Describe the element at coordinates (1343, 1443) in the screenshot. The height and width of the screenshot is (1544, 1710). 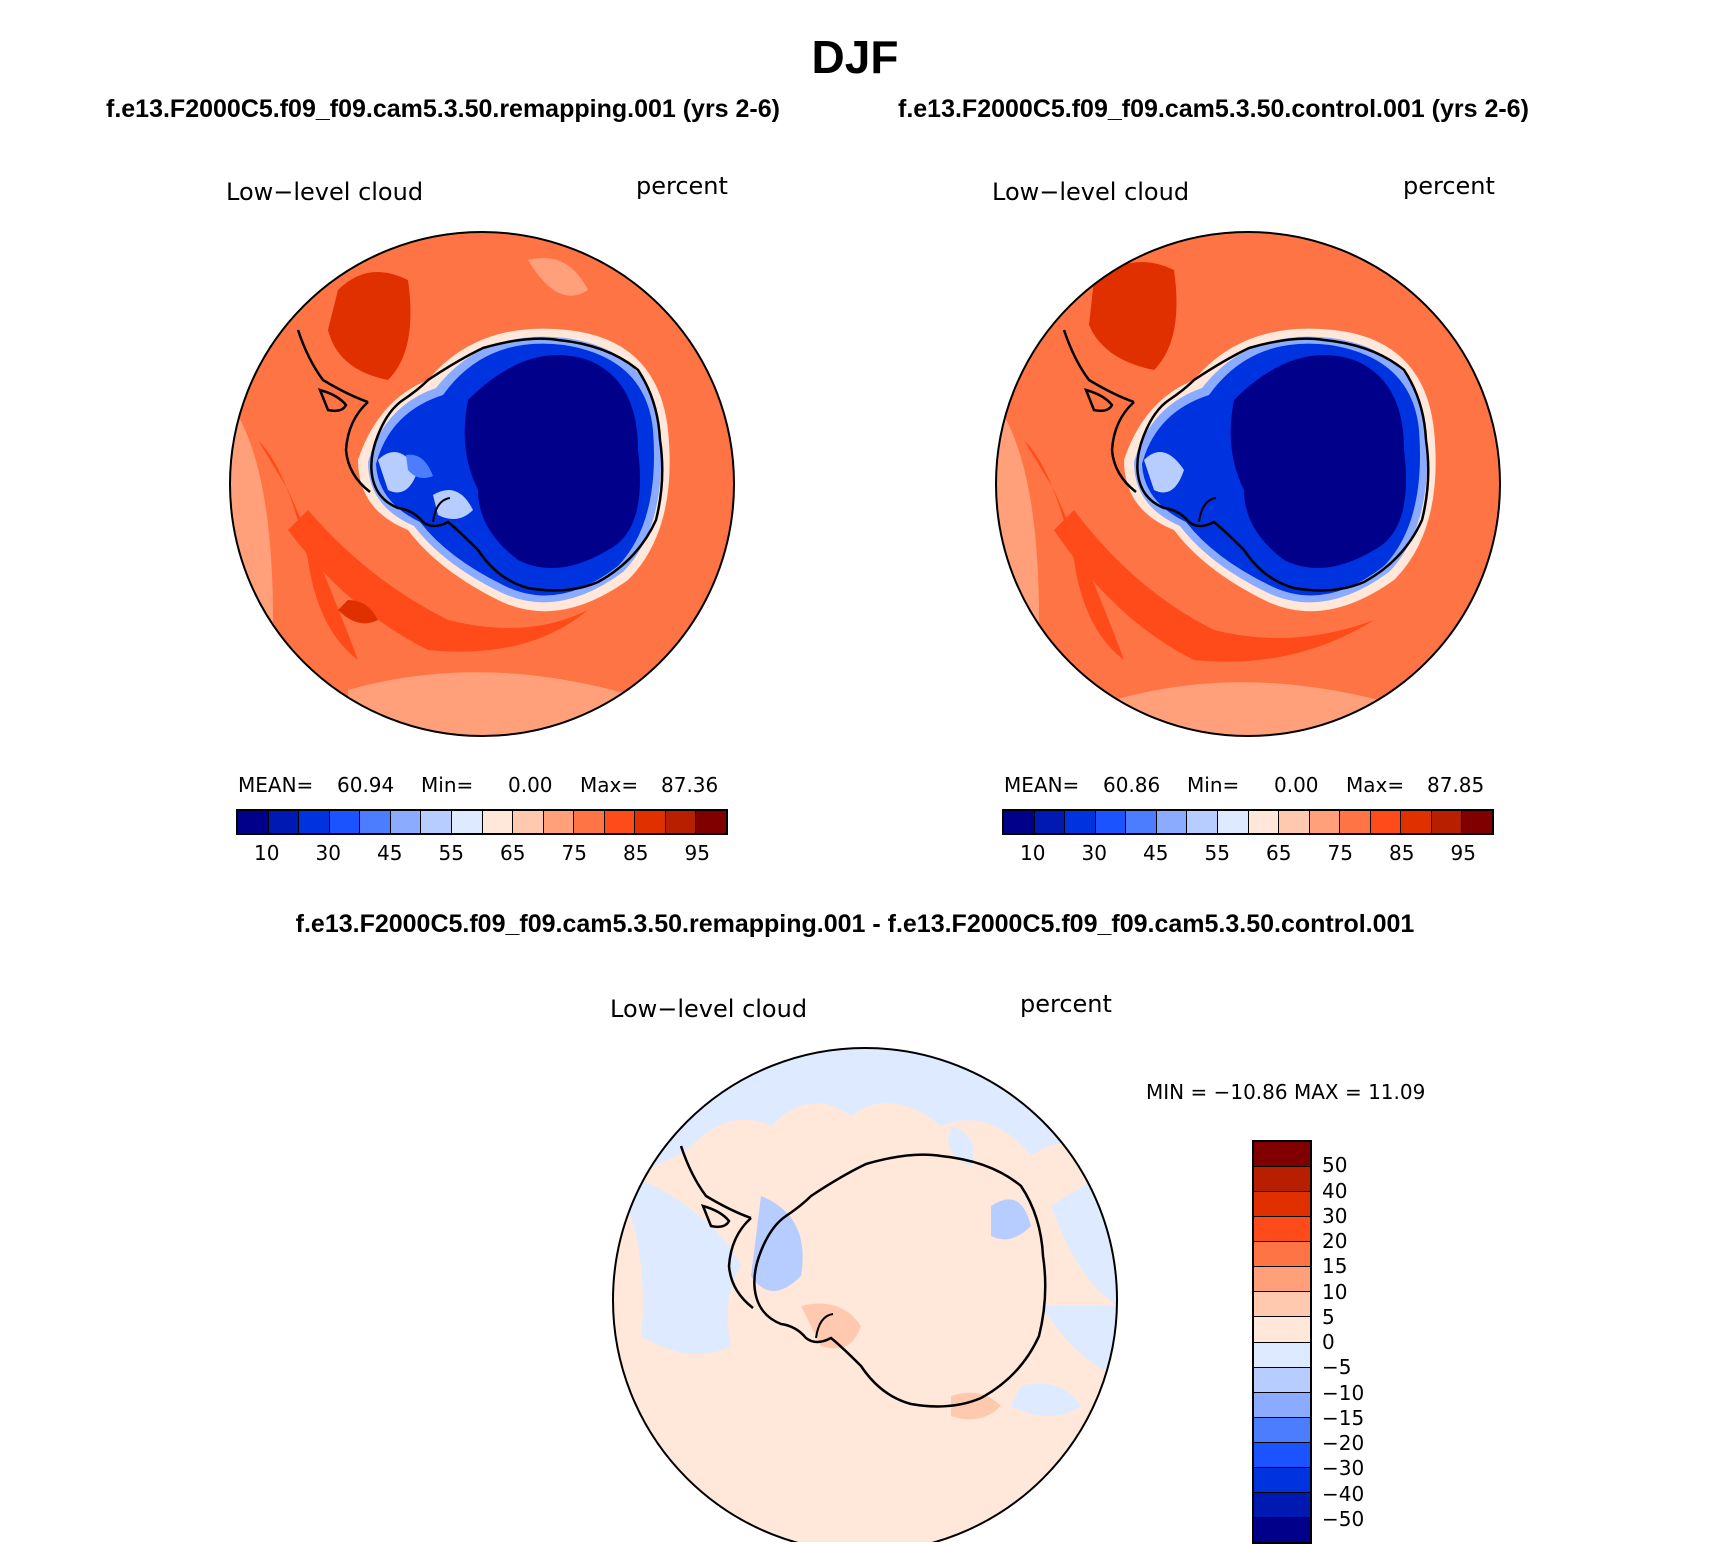
I see `diff-colorbar-tick-label: −20` at that location.